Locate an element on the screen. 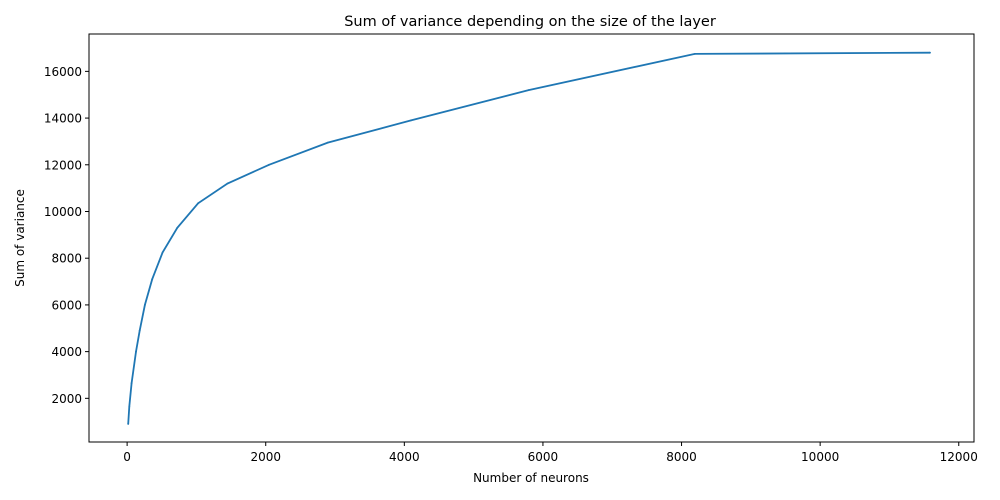 The image size is (1000, 500). x-tick-label: 10000 is located at coordinates (820, 457).